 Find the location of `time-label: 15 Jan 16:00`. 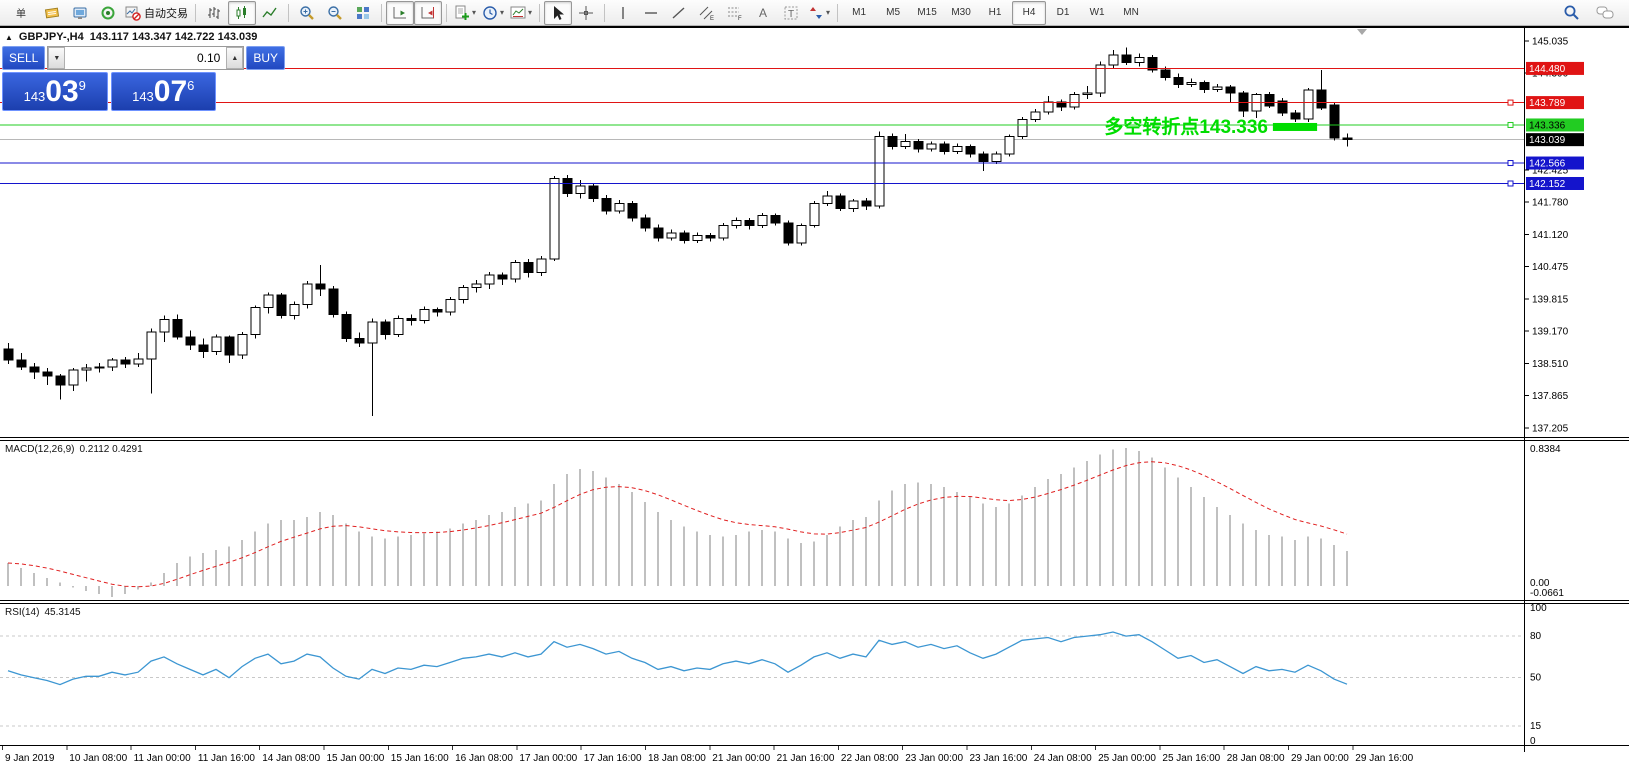

time-label: 15 Jan 16:00 is located at coordinates (420, 758).